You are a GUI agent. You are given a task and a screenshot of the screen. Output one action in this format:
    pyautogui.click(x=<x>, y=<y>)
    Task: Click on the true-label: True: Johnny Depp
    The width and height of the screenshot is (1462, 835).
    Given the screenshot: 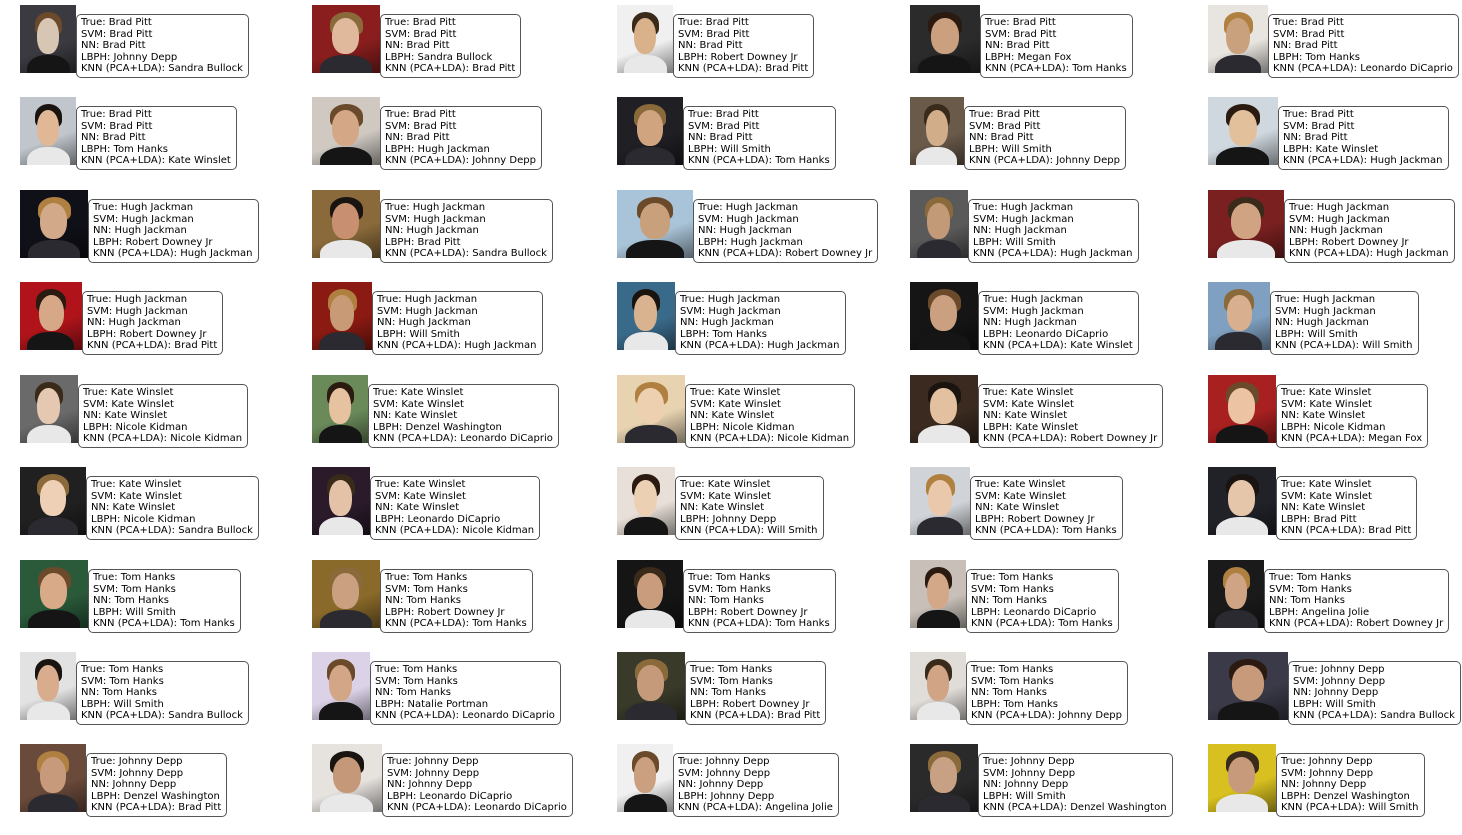 What is the action you would take?
    pyautogui.click(x=433, y=761)
    